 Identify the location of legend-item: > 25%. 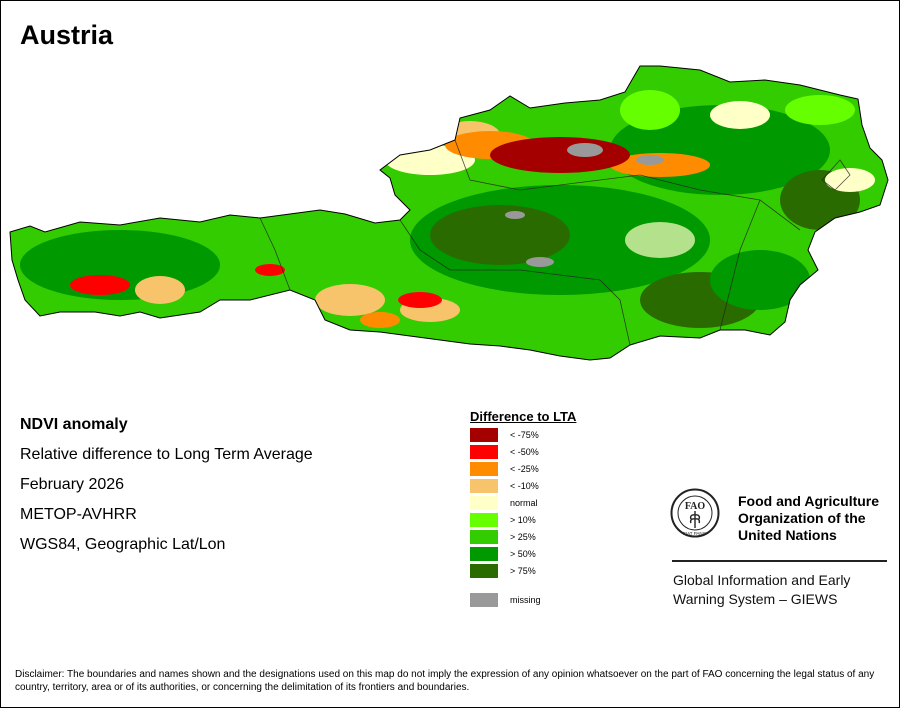
(540, 537).